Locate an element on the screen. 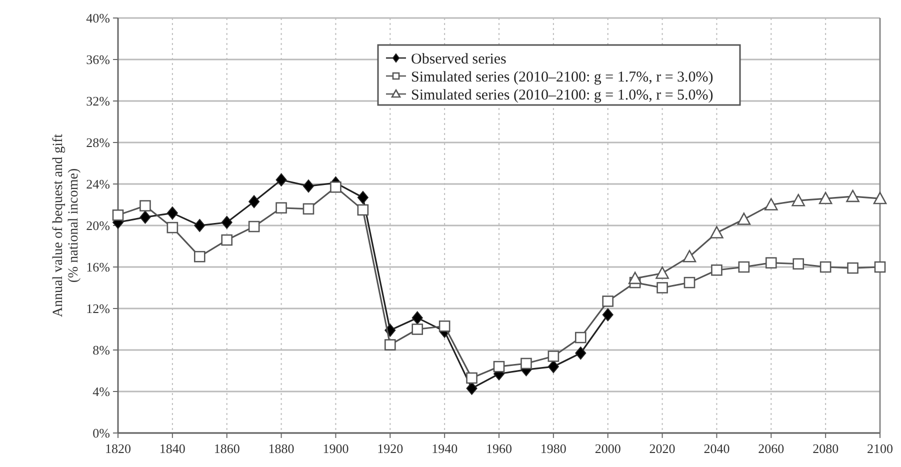 This screenshot has height=467, width=901. legend-label: Simulated series (2010–2100: g = 1.0%, r = 5.0%) is located at coordinates (562, 95).